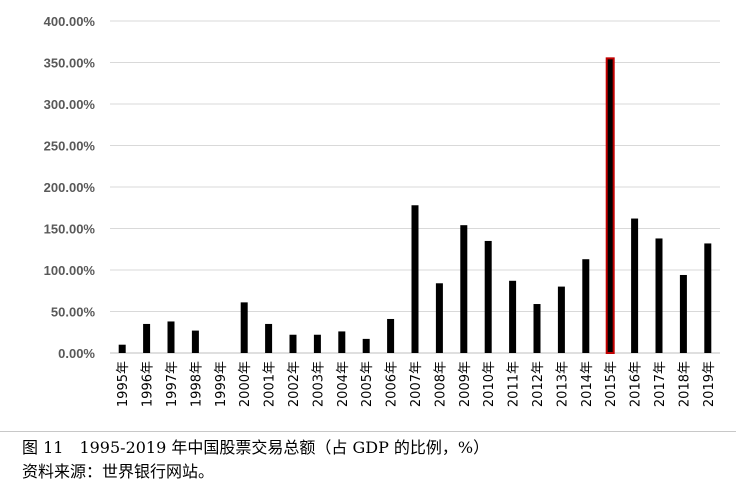 The height and width of the screenshot is (496, 736). I want to click on bar-2012年, so click(537, 328).